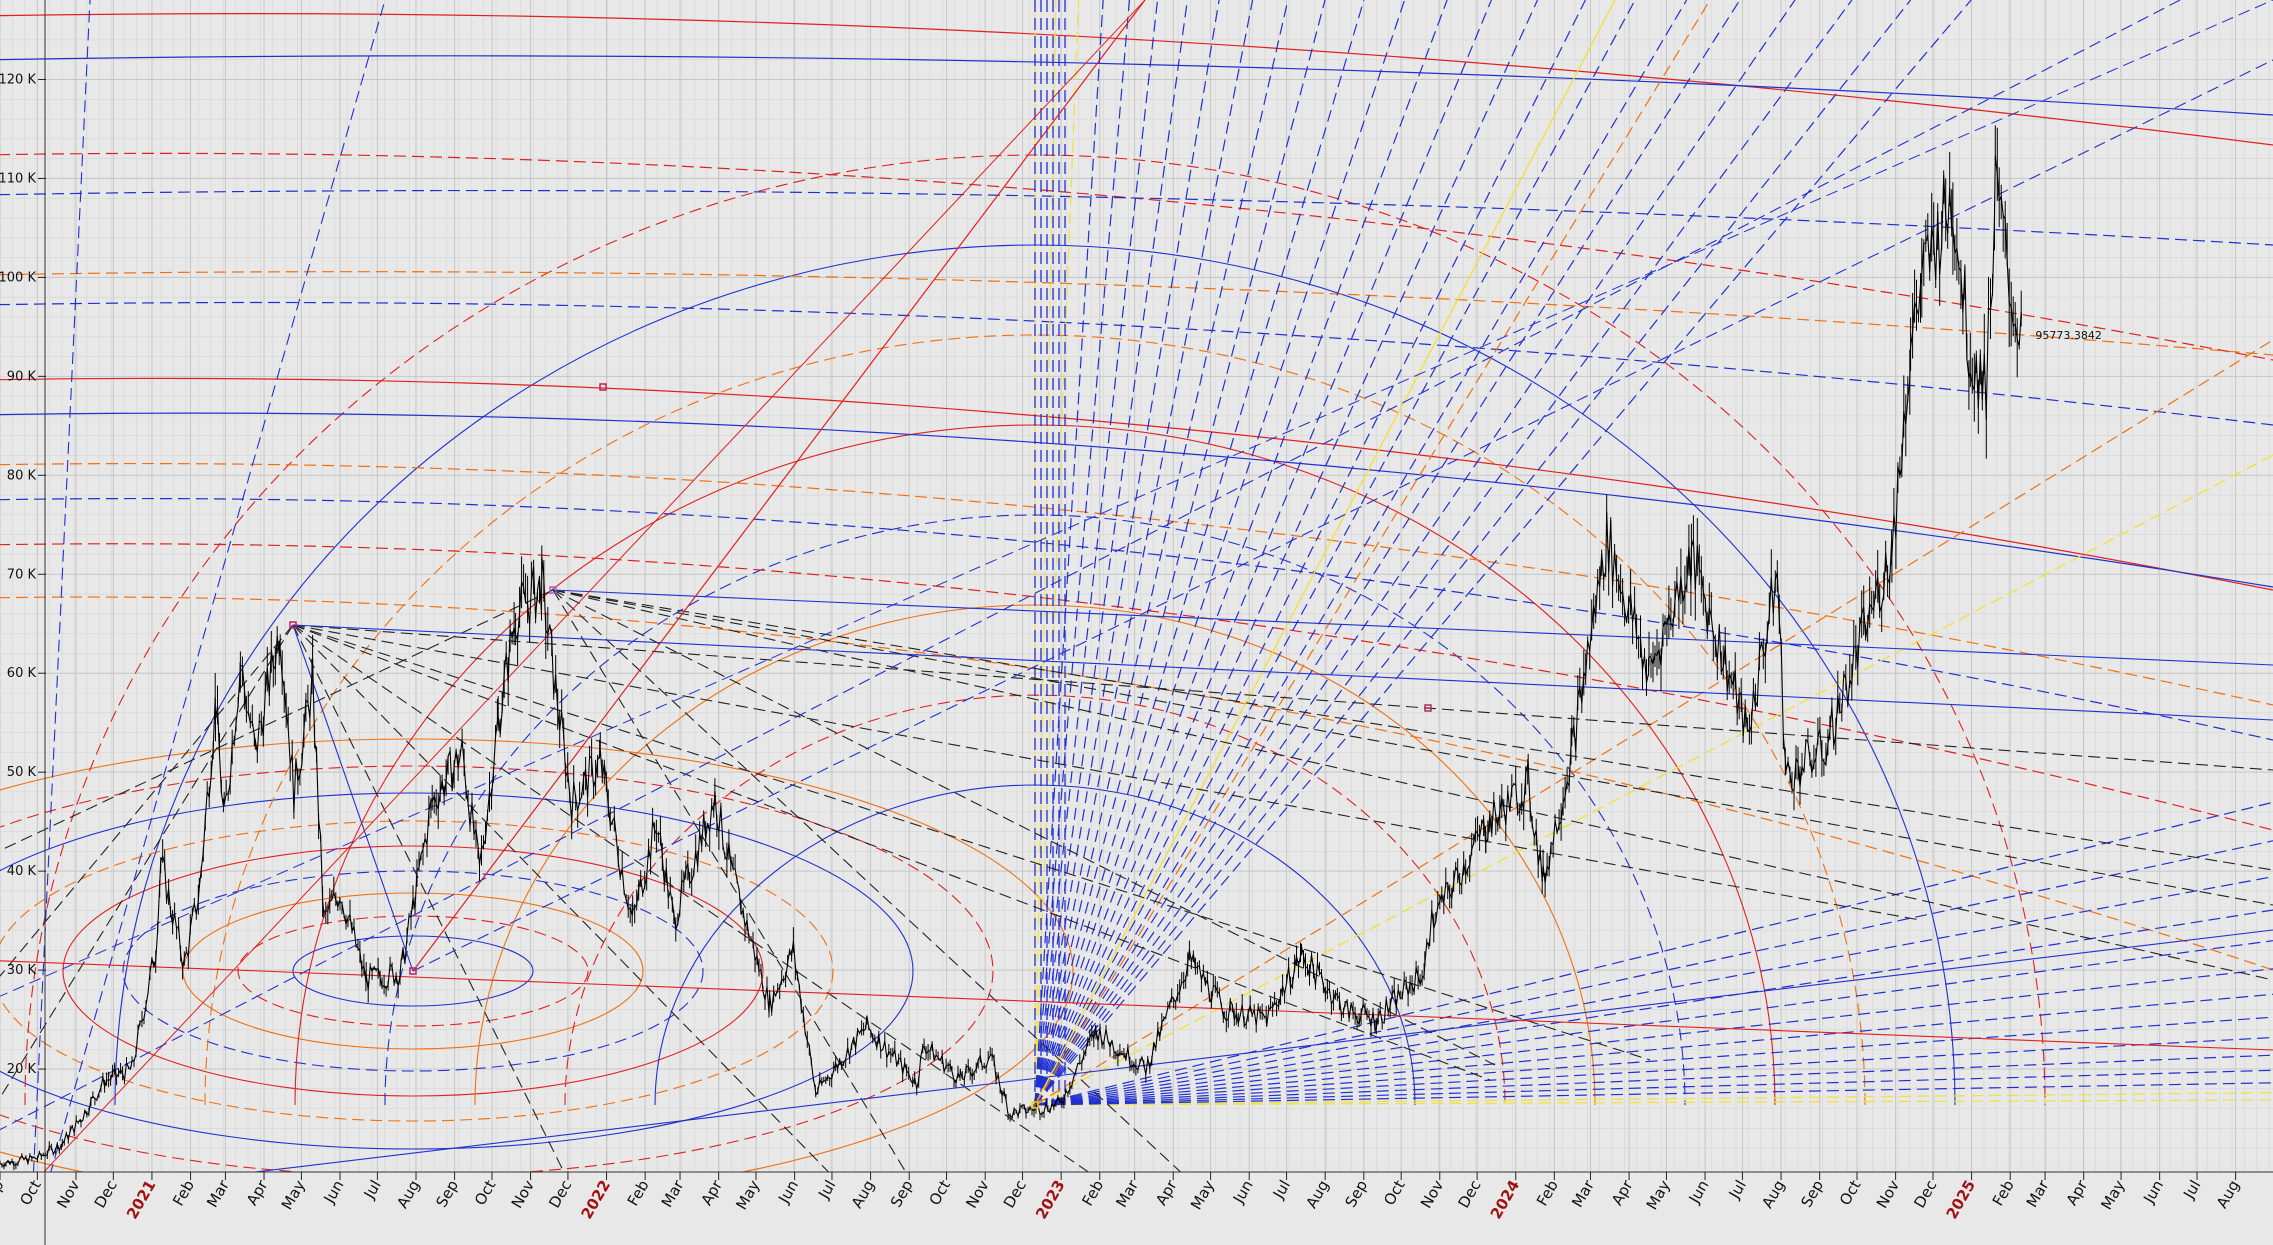 Image resolution: width=2273 pixels, height=1245 pixels. Describe the element at coordinates (1136, 1208) in the screenshot. I see `x-axis-band` at that location.